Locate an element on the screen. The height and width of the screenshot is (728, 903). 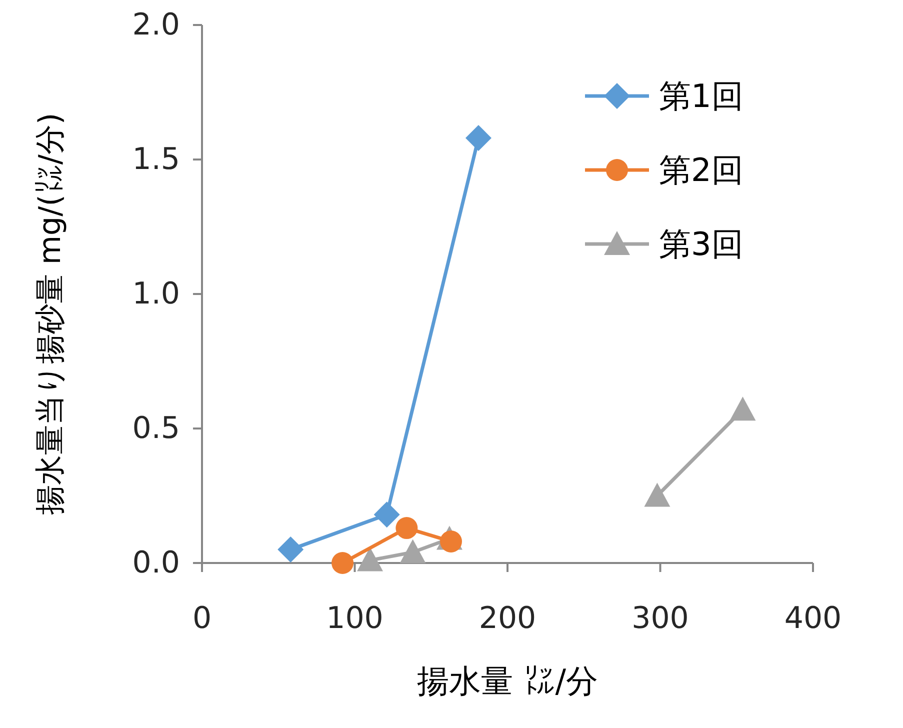
x-tick-label: 300 is located at coordinates (660, 618).